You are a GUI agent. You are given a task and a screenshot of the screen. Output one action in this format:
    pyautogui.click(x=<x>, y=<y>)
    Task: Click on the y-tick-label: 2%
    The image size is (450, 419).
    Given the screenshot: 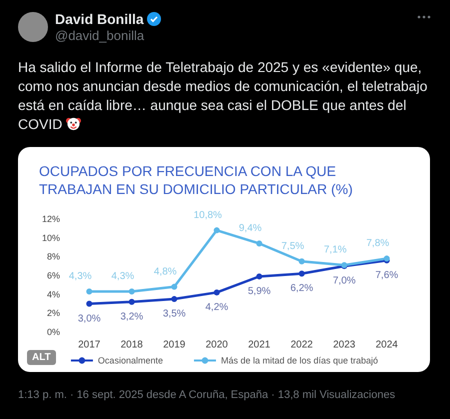 What is the action you would take?
    pyautogui.click(x=53, y=313)
    